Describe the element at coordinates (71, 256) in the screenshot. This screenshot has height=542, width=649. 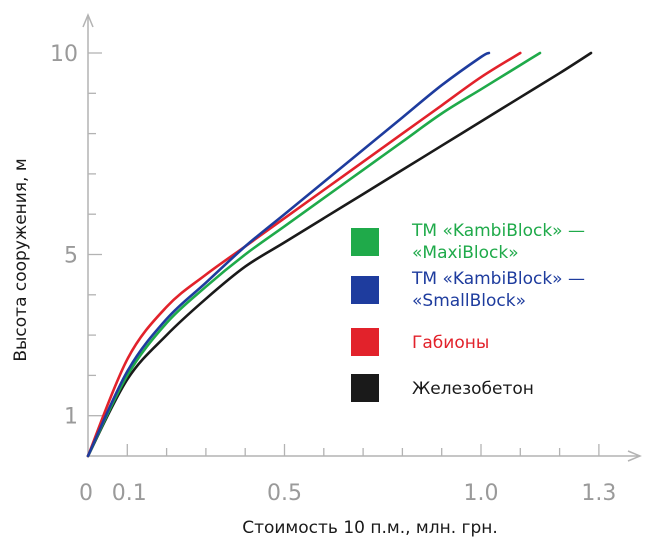
I see `y-tick-label: 5` at that location.